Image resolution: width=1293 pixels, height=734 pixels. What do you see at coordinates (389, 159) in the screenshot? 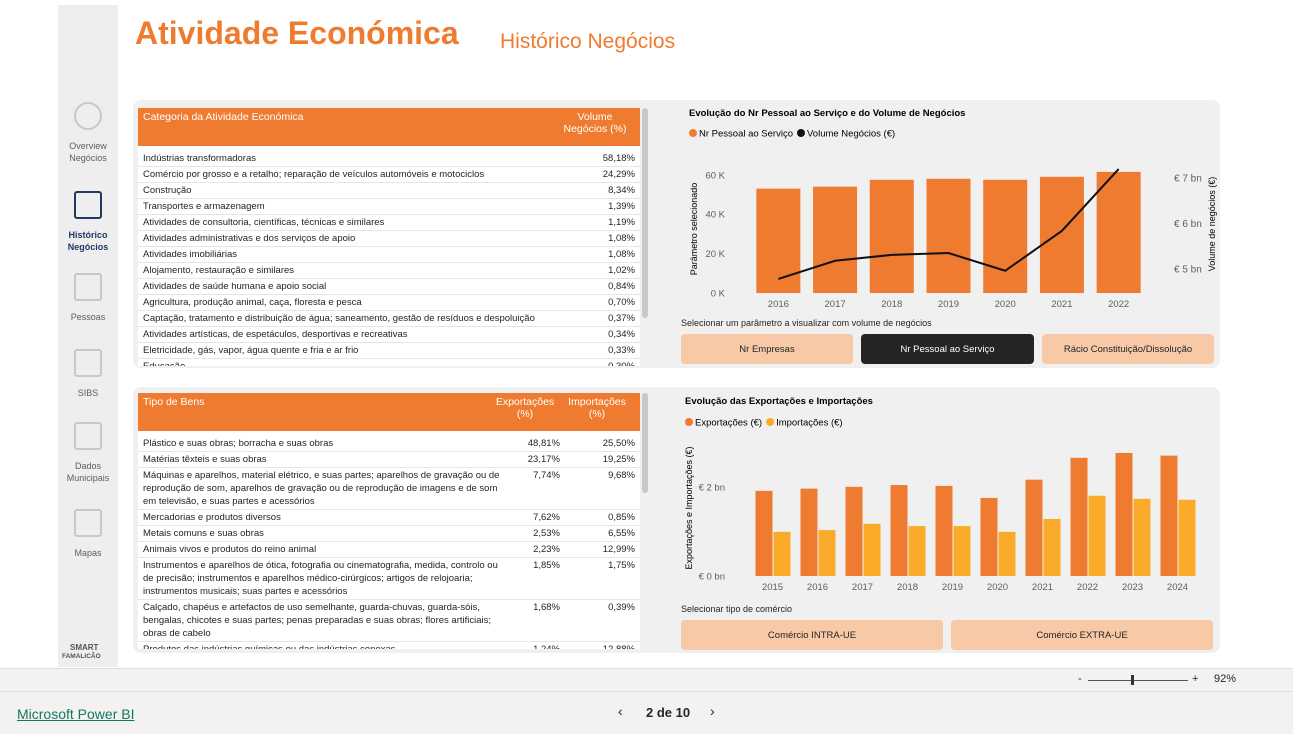
I see `table-row: Indústrias transformadoras 58,18%` at bounding box center [389, 159].